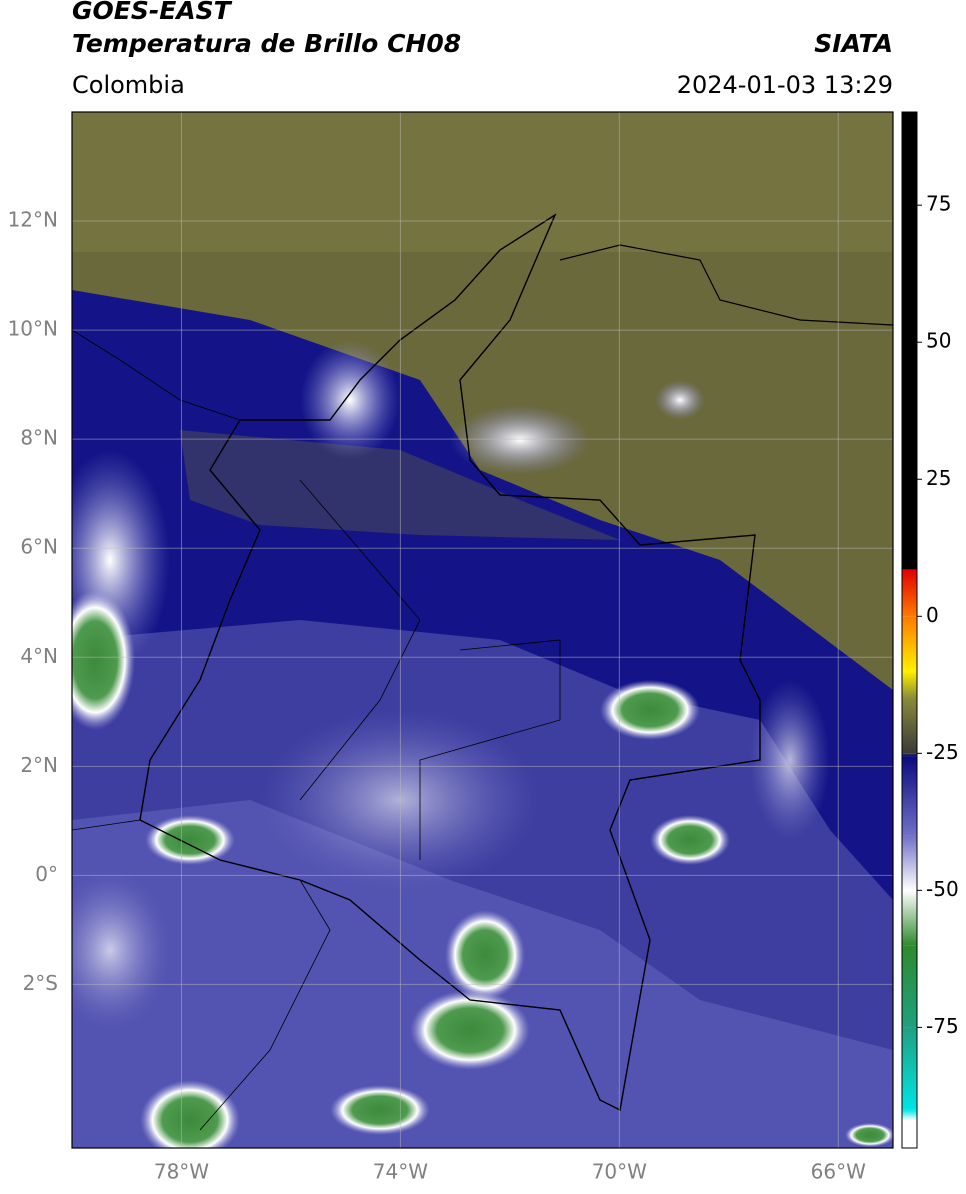 The width and height of the screenshot is (966, 1194). Describe the element at coordinates (266, 43) in the screenshot. I see `subtitle: Temperatura de Brillo CH08` at that location.